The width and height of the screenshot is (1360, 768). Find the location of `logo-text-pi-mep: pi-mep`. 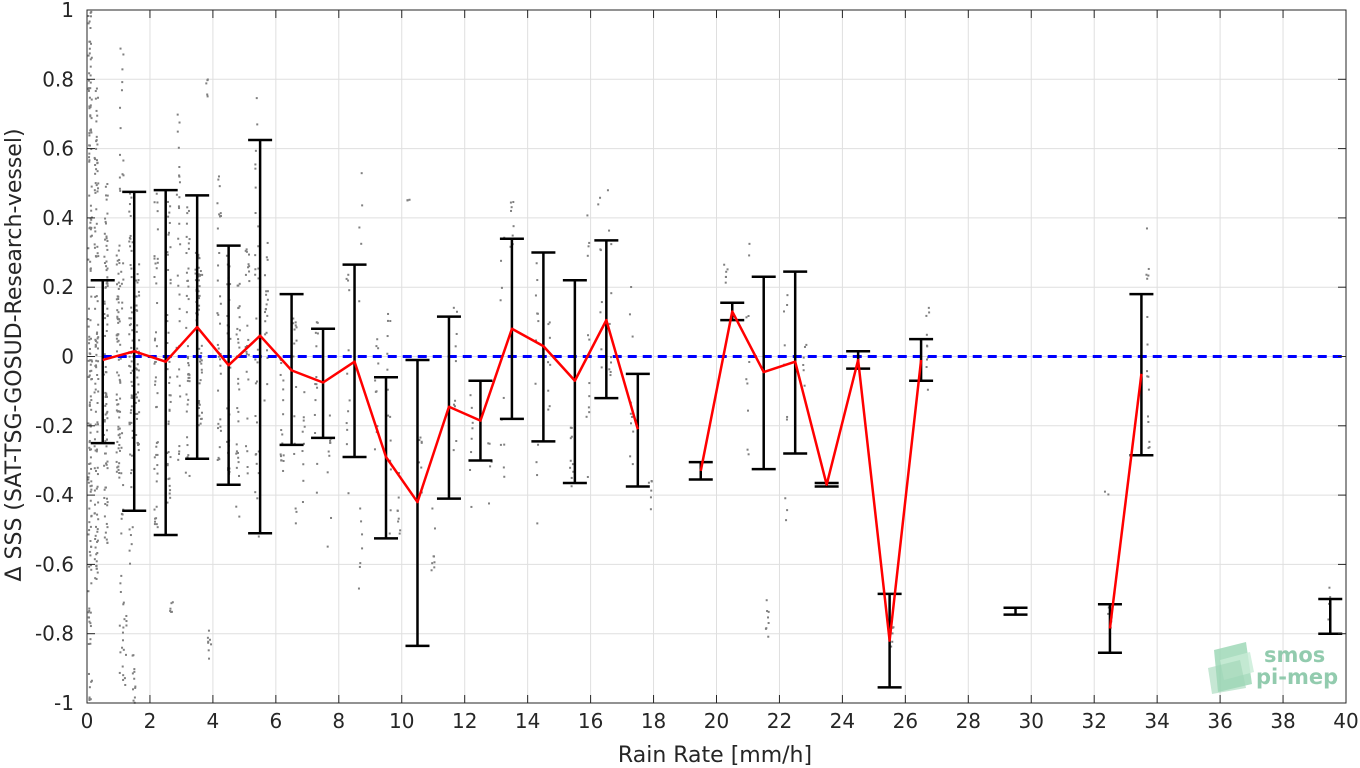

logo-text-pi-mep: pi-mep is located at coordinates (1297, 677).